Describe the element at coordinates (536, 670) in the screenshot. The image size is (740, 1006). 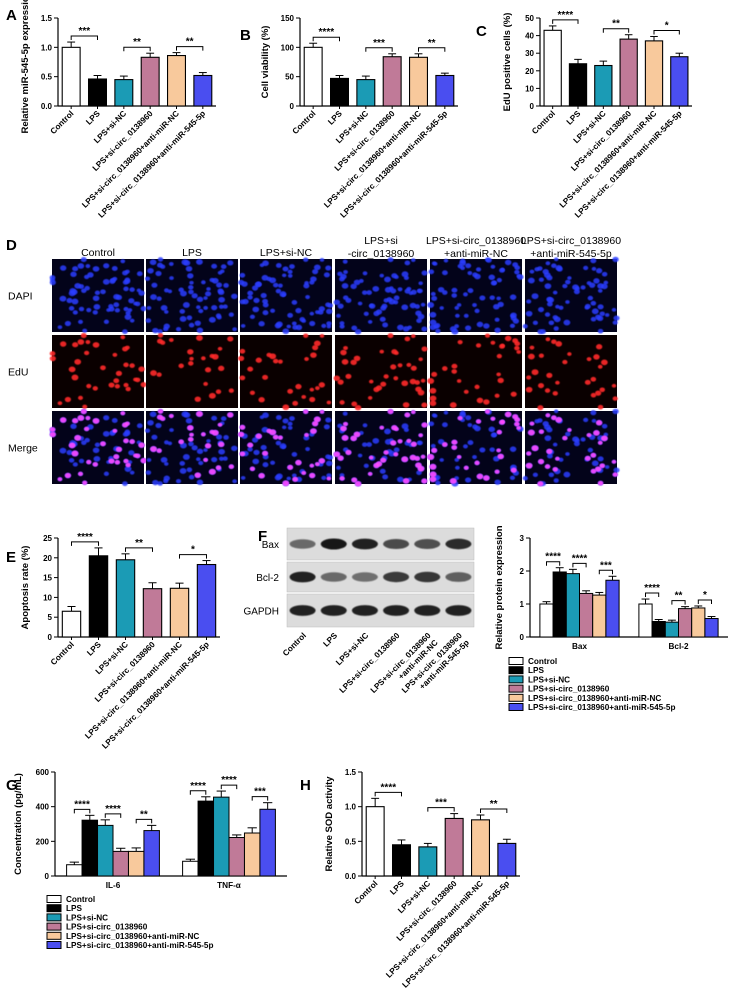
I see `legend-label-Fq-1: LPS` at that location.